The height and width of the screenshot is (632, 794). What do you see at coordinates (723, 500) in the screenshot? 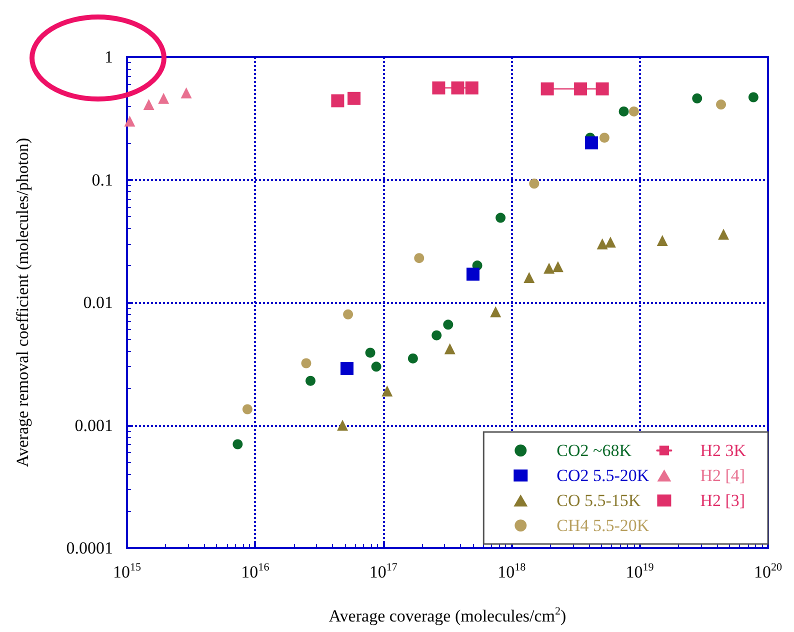
I see `legend-label: H2 [3]` at bounding box center [723, 500].